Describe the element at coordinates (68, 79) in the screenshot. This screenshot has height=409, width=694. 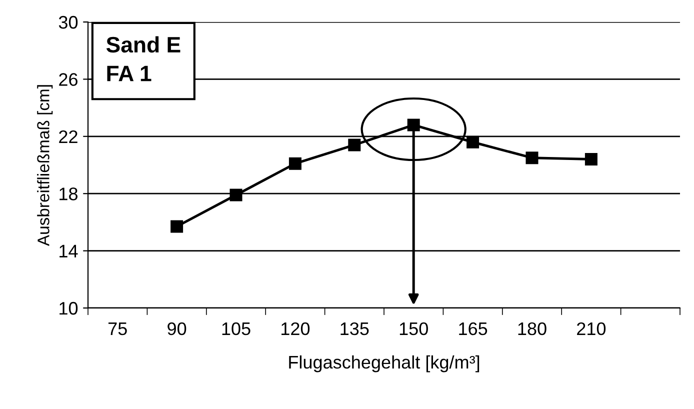
I see `y-tick-label: 26` at that location.